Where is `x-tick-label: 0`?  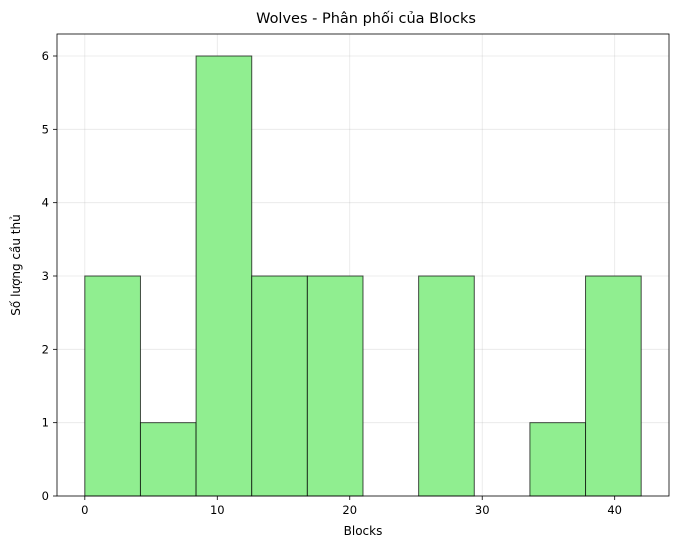
x-tick-label: 0 is located at coordinates (84, 510).